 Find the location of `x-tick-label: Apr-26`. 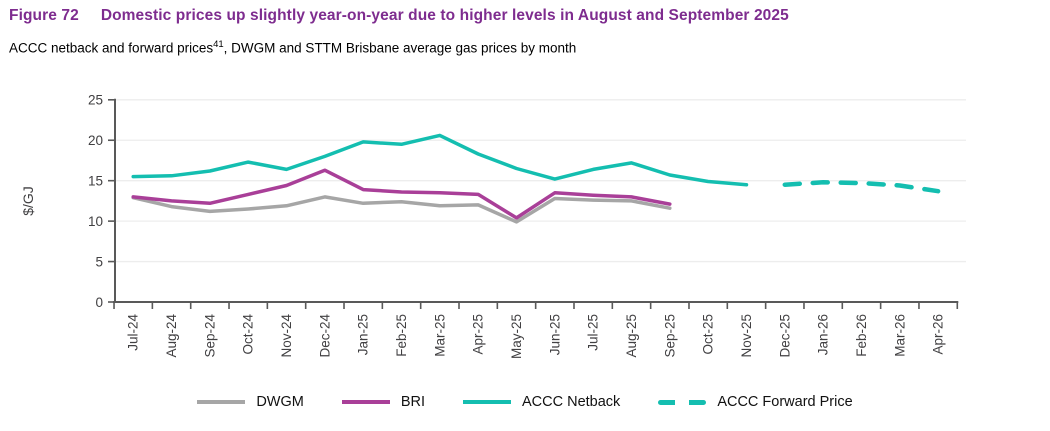

x-tick-label: Apr-26 is located at coordinates (938, 334).